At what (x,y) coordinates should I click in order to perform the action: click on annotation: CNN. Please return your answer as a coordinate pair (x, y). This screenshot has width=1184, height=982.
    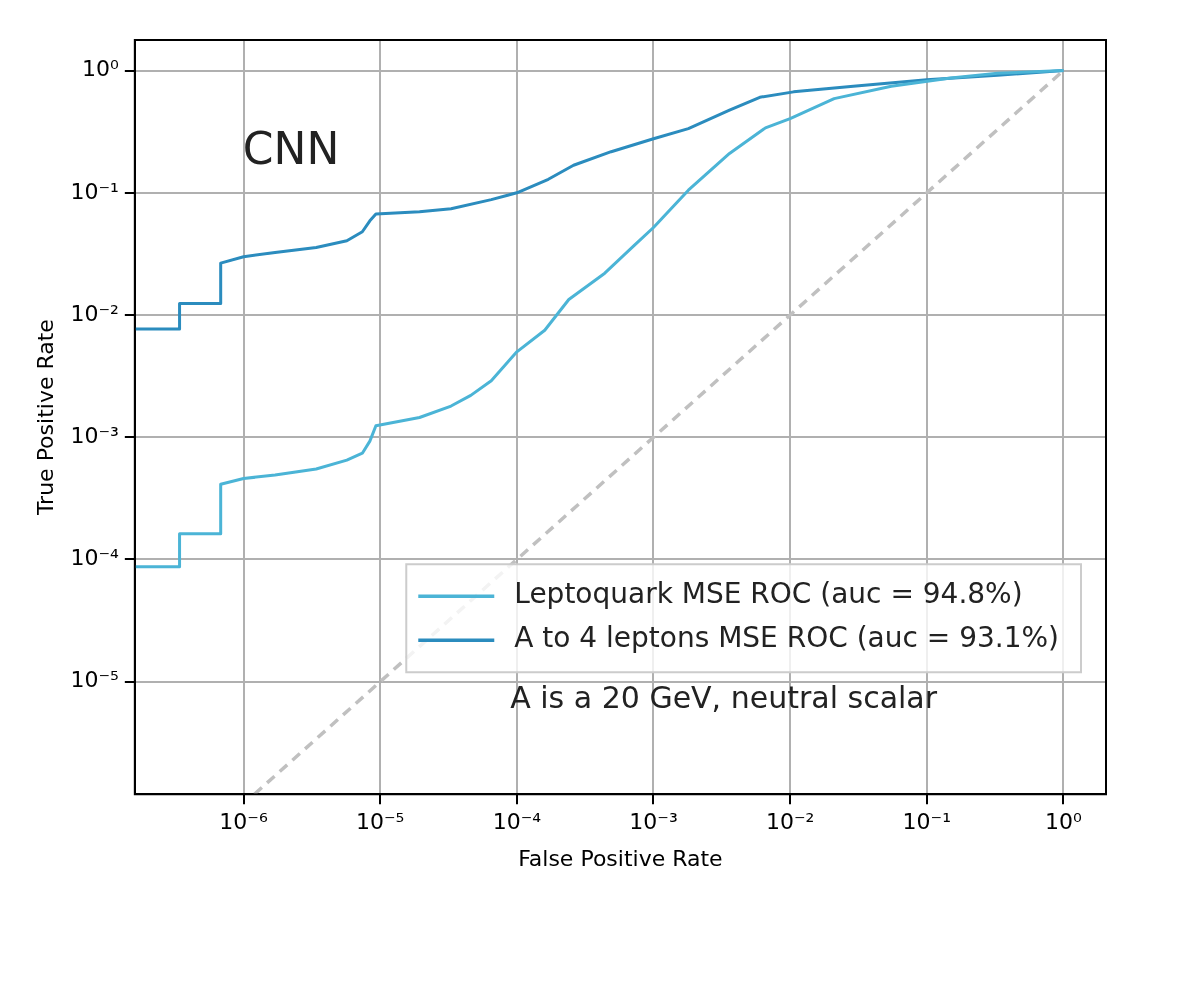
    Looking at the image, I should click on (291, 149).